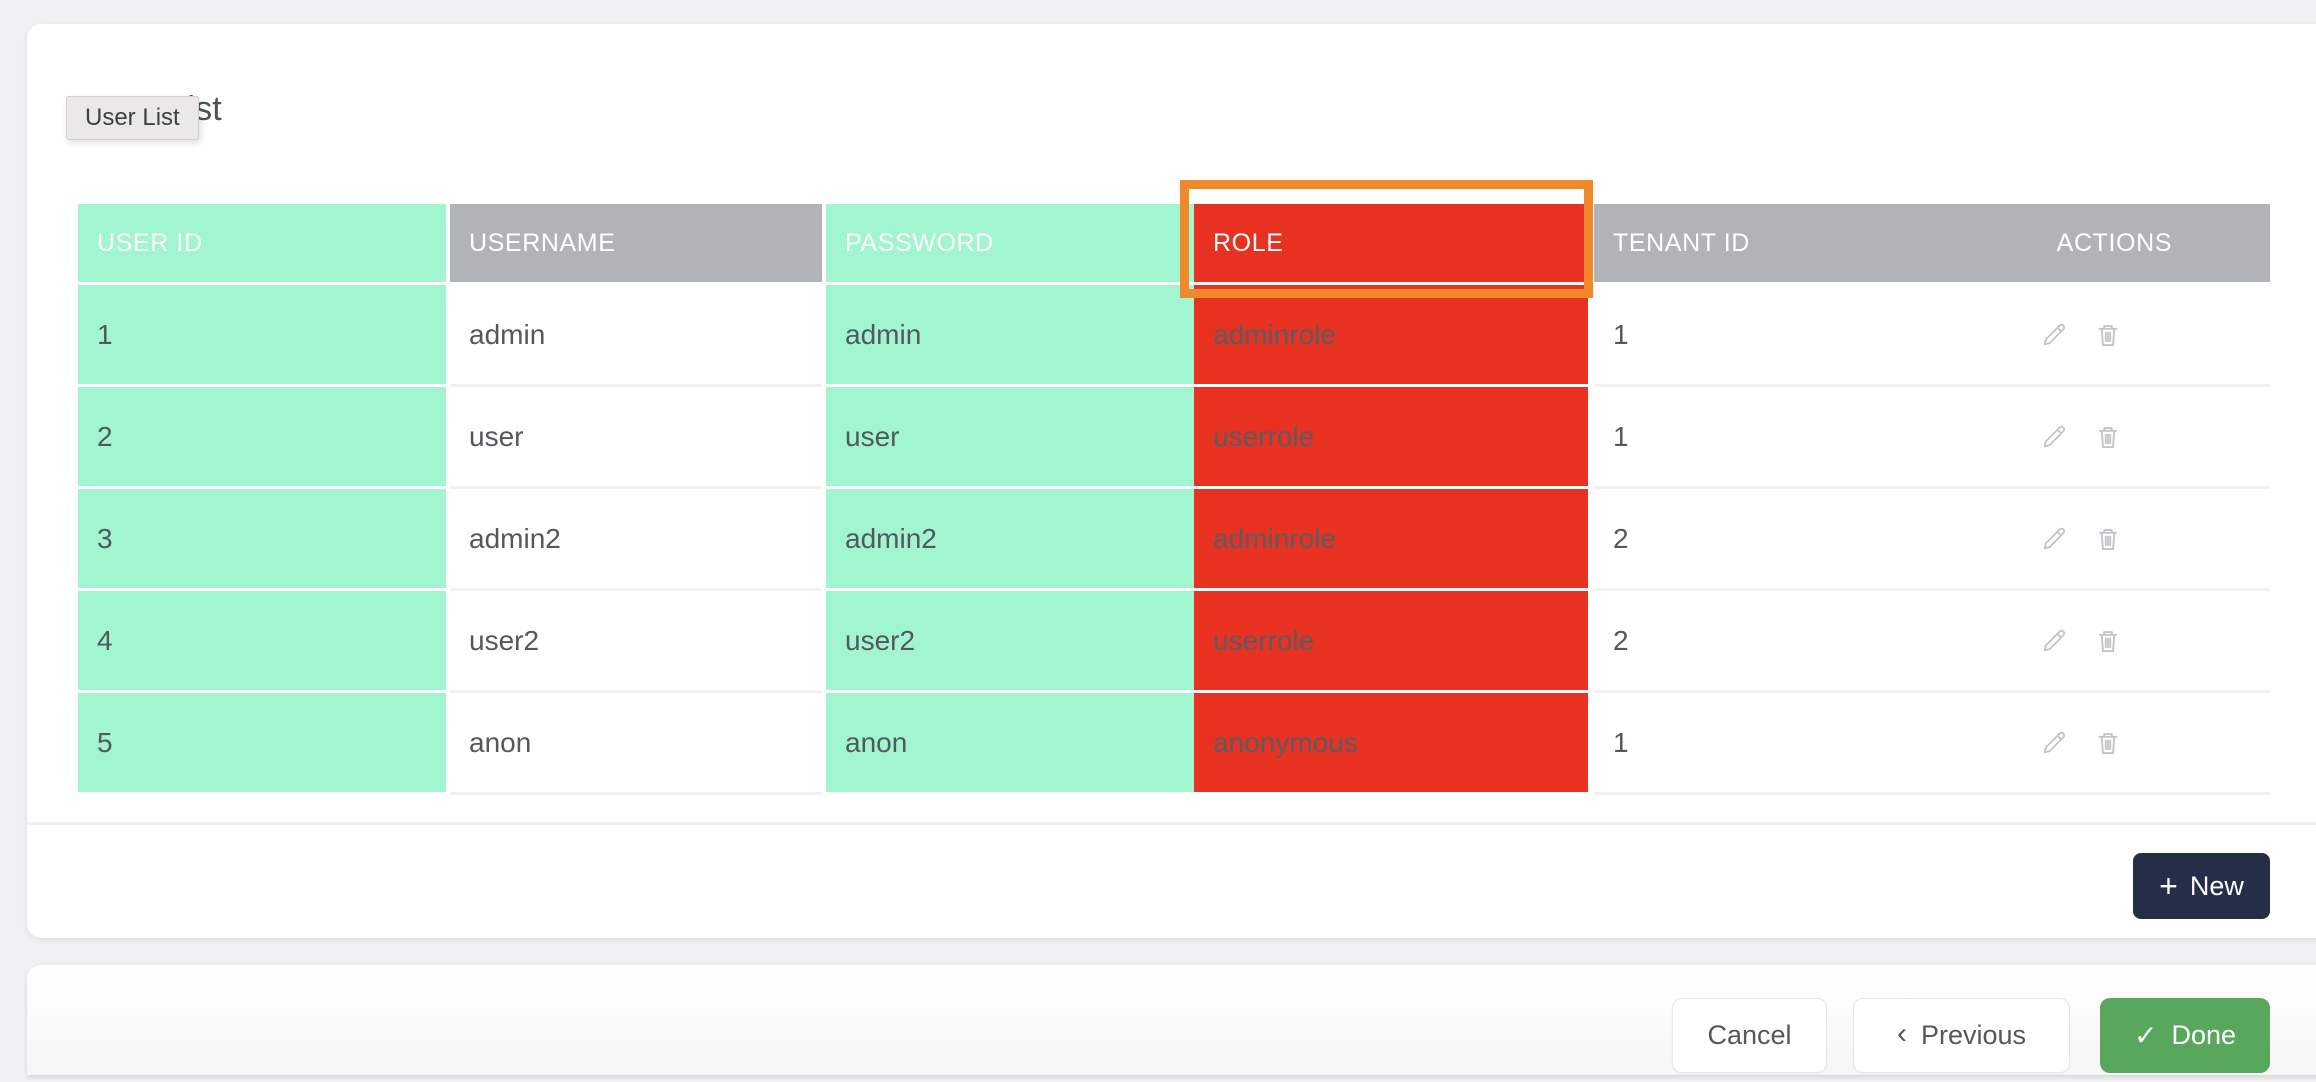 The height and width of the screenshot is (1082, 2316). I want to click on tooltip-text: User List, so click(132, 117).